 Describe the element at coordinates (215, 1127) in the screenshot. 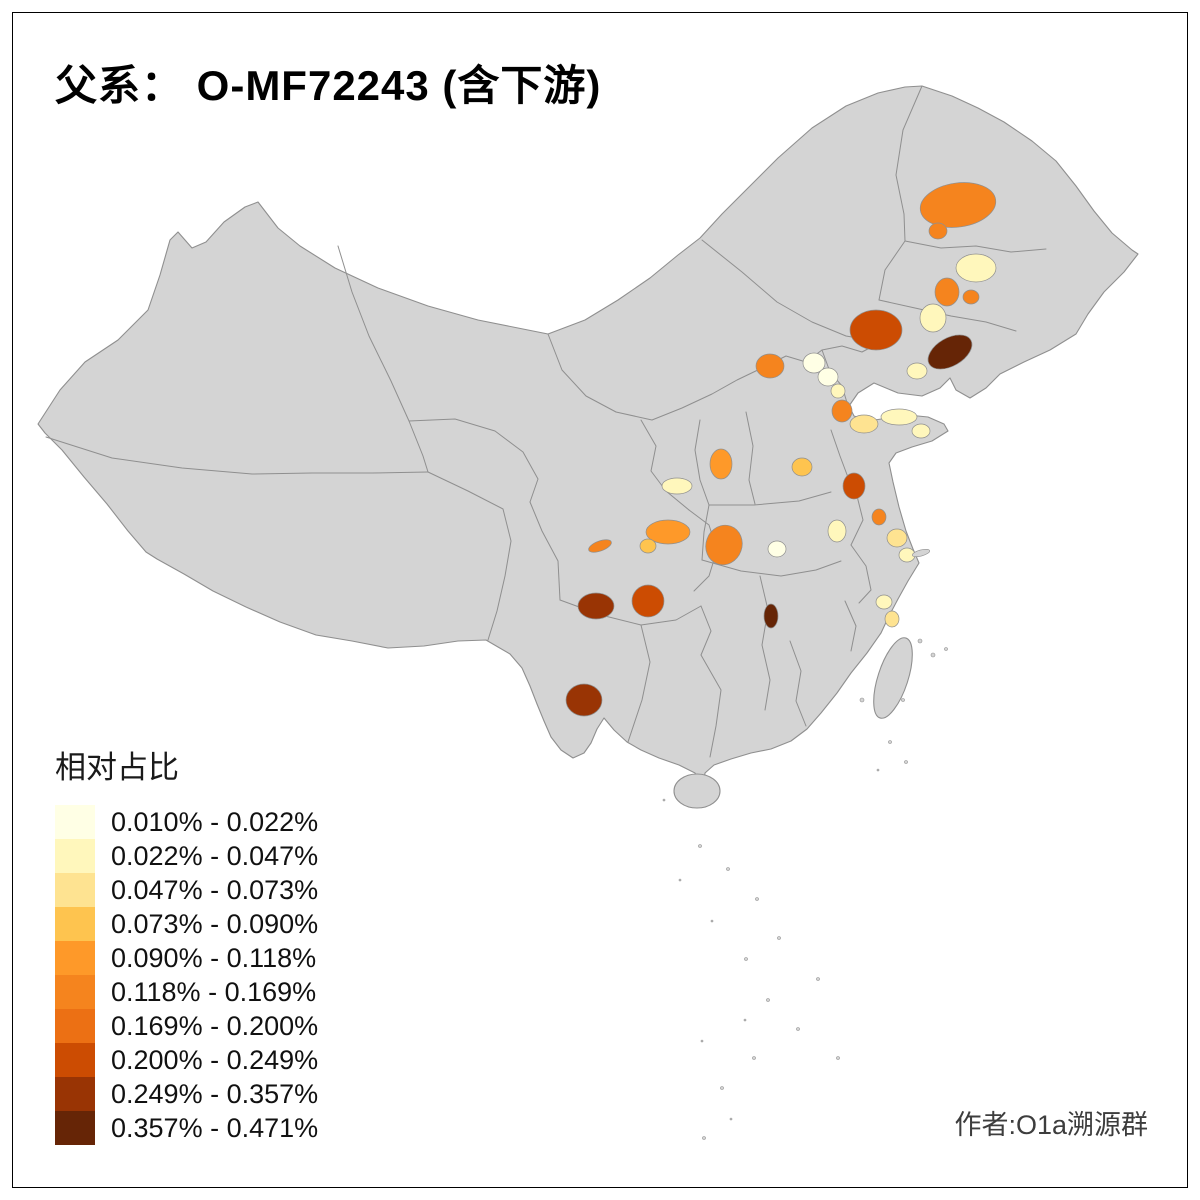

I see `legend-label: 0.357% - 0.471%` at that location.